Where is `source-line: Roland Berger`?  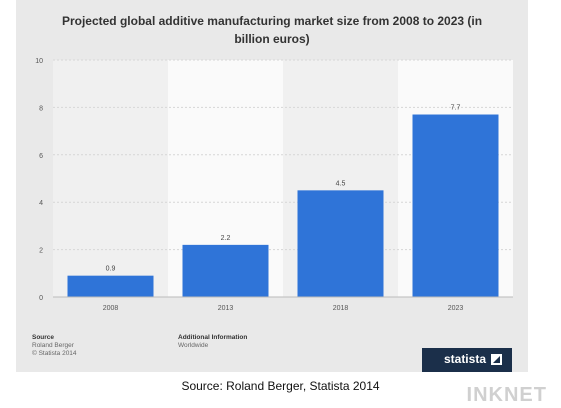 source-line: Roland Berger is located at coordinates (53, 345).